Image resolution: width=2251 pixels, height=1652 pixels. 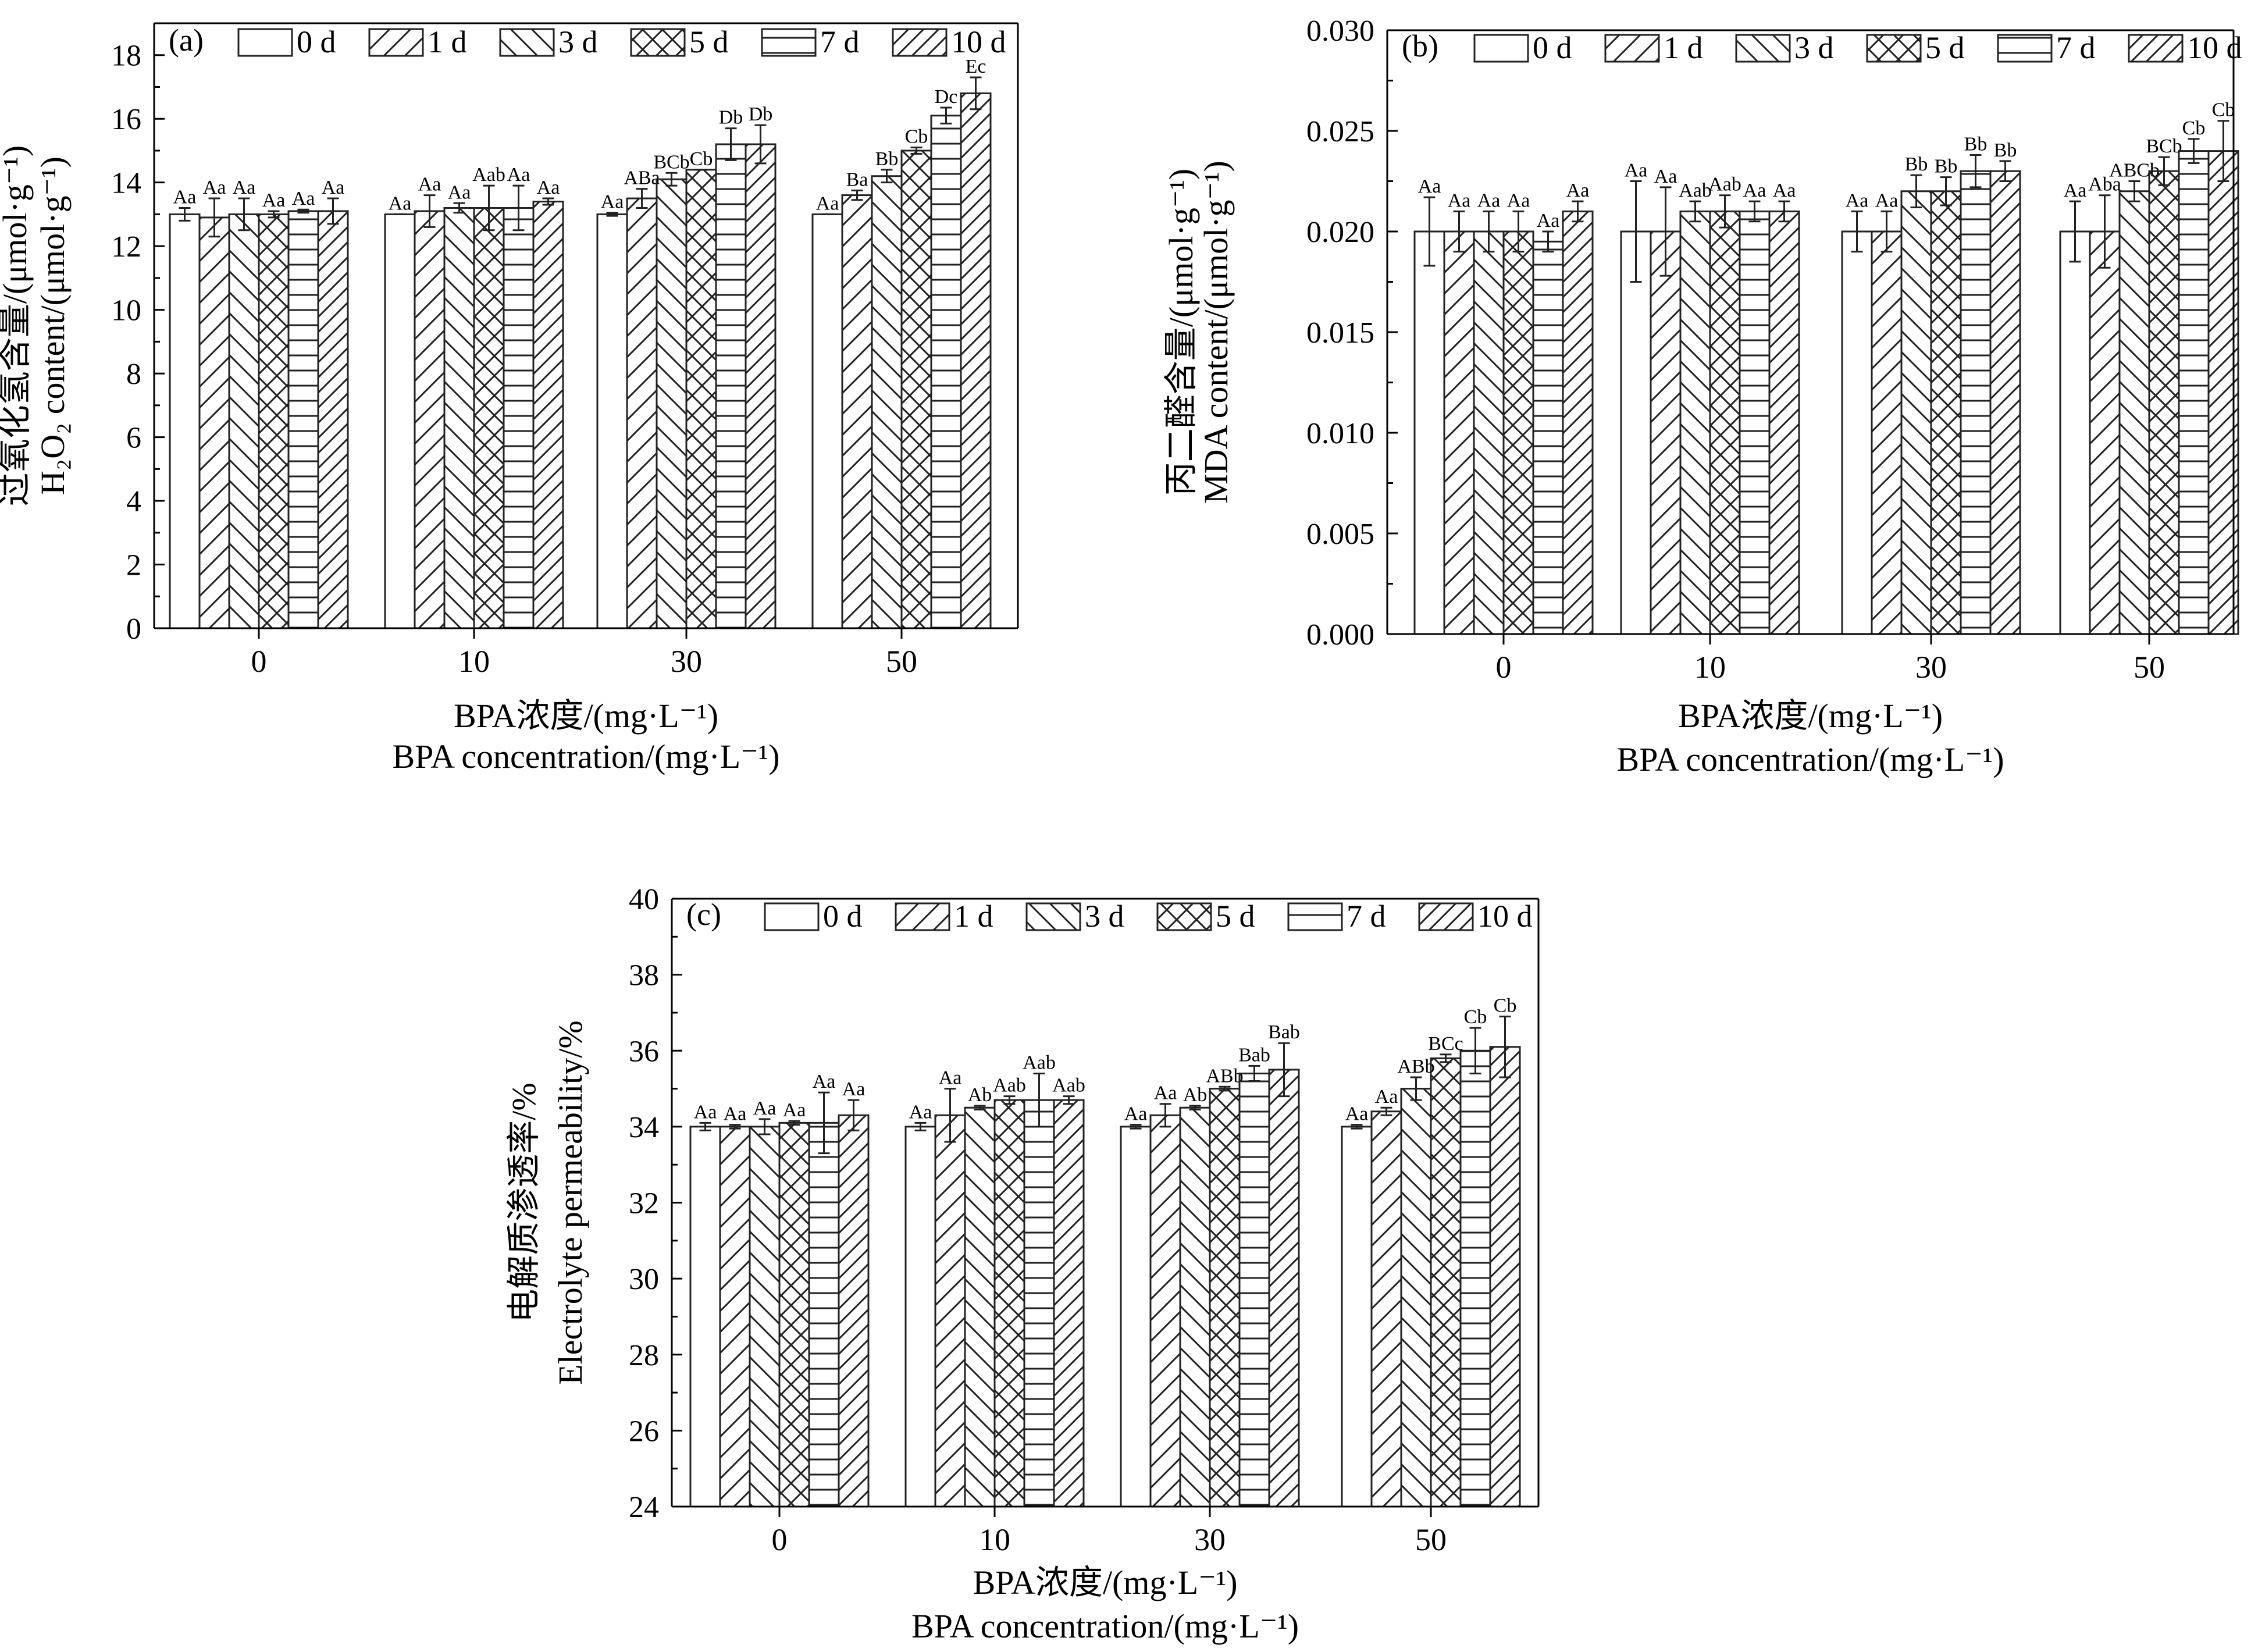 I want to click on significance-label: Aba, so click(x=2104, y=184).